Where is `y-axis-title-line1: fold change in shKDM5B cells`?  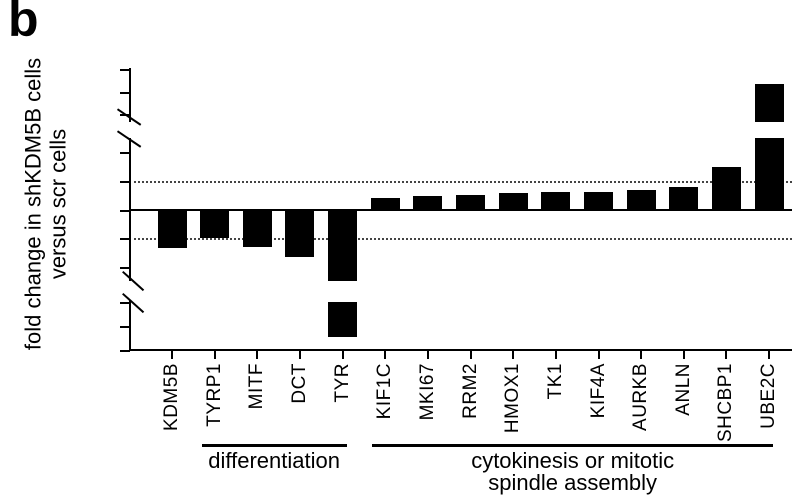
y-axis-title-line1: fold change in shKDM5B cells is located at coordinates (33, 204).